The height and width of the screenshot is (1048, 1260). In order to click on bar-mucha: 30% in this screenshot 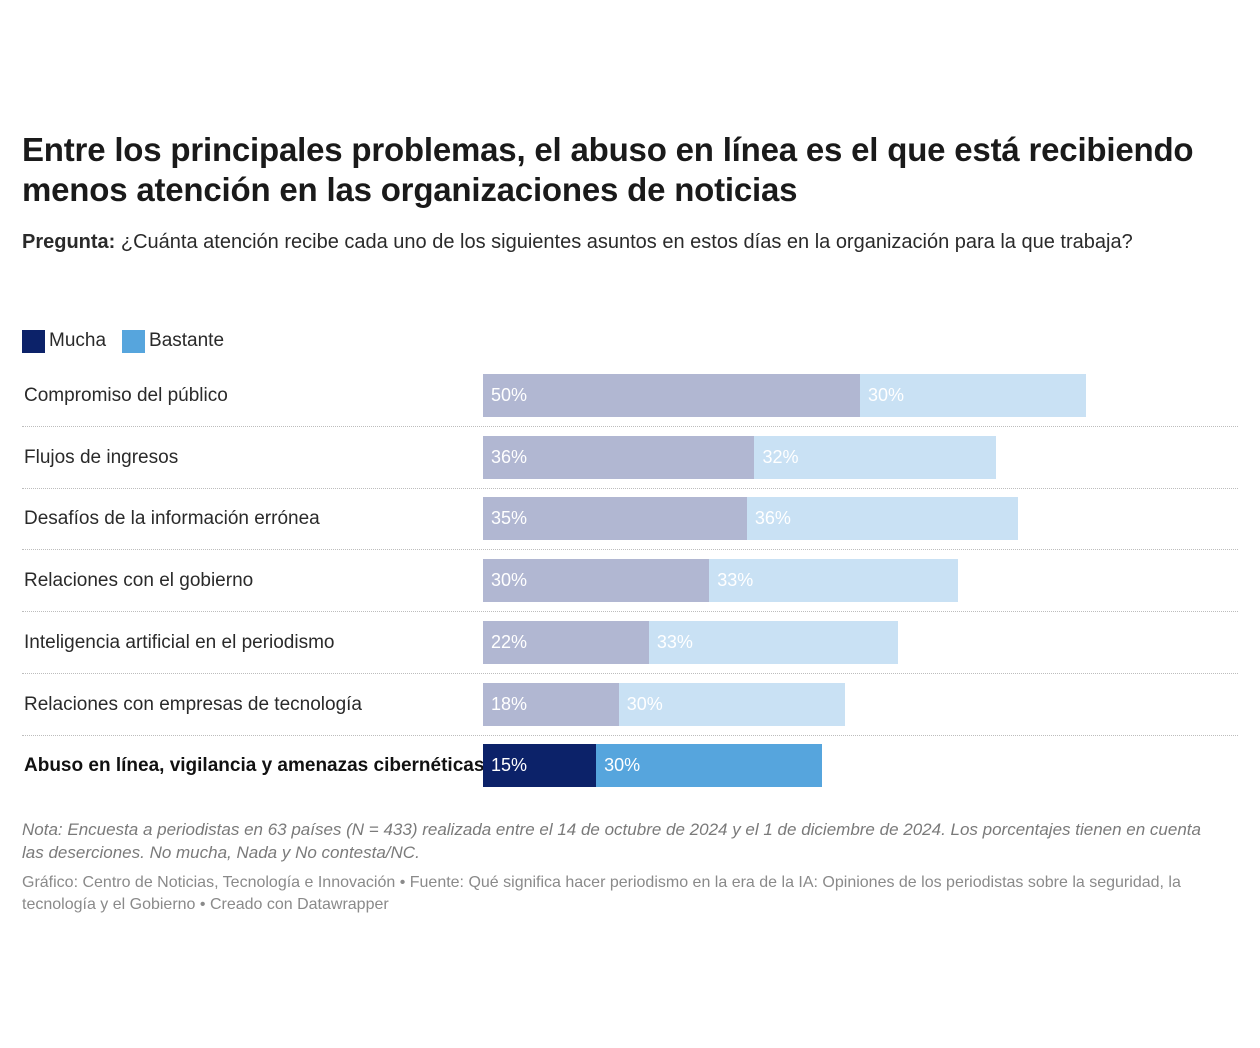, I will do `click(596, 581)`.